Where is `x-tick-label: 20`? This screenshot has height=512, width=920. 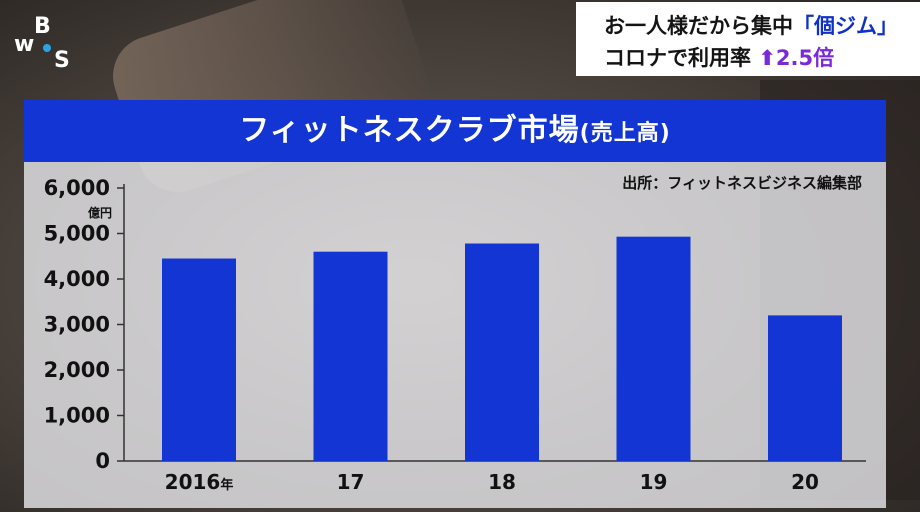
x-tick-label: 20 is located at coordinates (805, 482).